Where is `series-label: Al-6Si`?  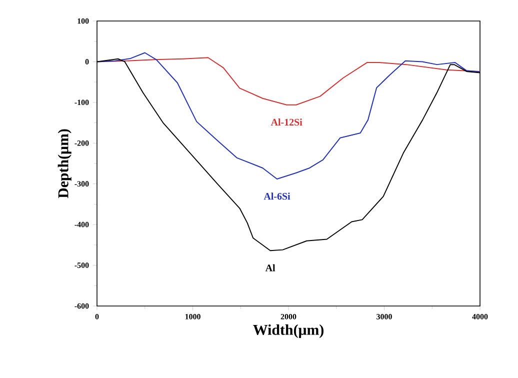
series-label: Al-6Si is located at coordinates (277, 196).